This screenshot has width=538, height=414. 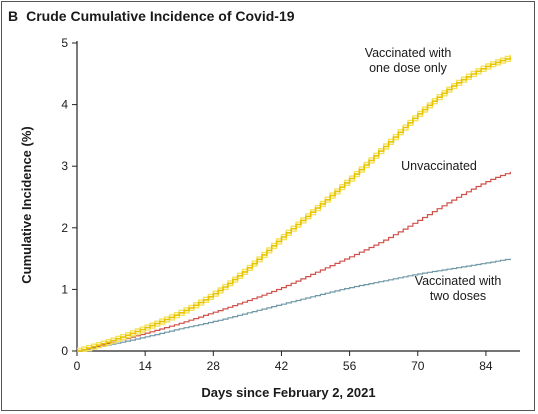 I want to click on panel-title-text: Crude Cumulative Incidence of Covid-19, so click(x=160, y=16).